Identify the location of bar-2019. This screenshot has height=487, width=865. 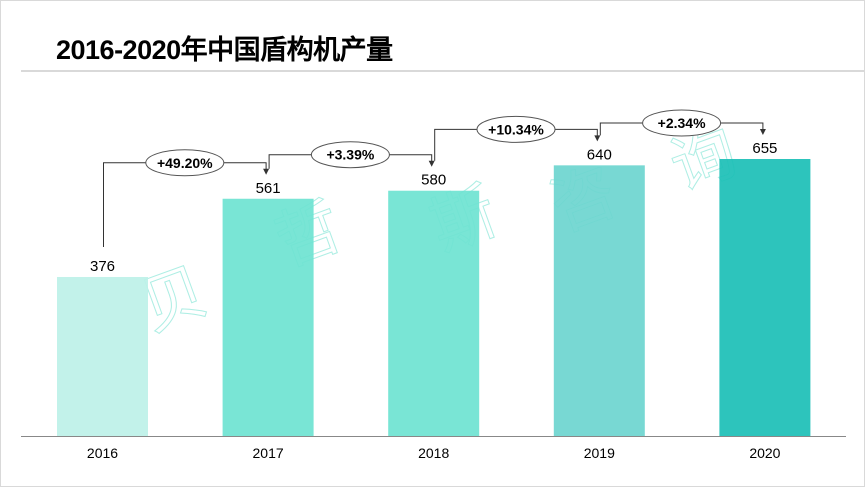
(599, 300).